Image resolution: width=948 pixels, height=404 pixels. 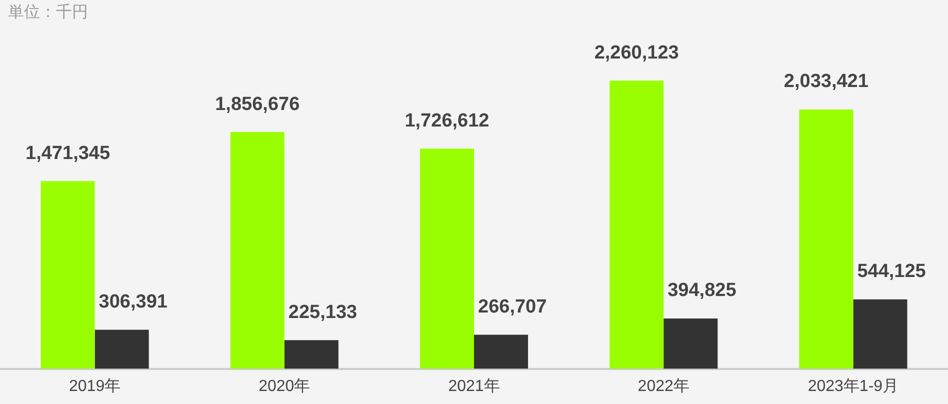 What do you see at coordinates (826, 81) in the screenshot?
I see `data-label: 2,033,421` at bounding box center [826, 81].